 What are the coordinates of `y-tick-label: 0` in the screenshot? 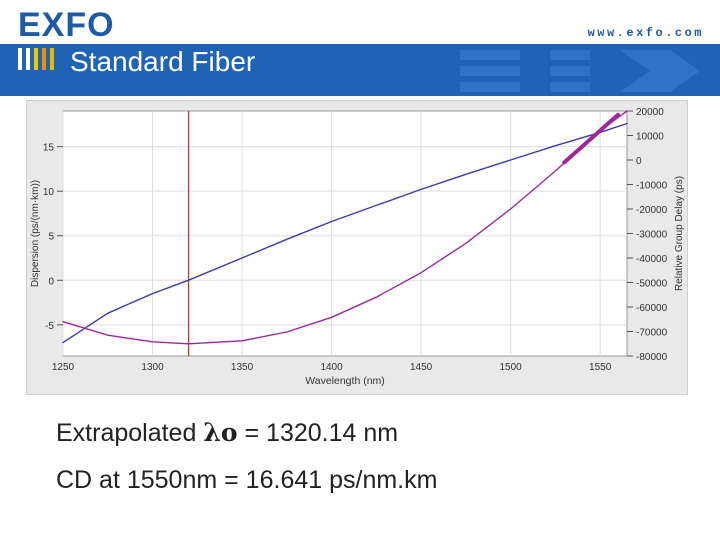 It's located at (51, 281).